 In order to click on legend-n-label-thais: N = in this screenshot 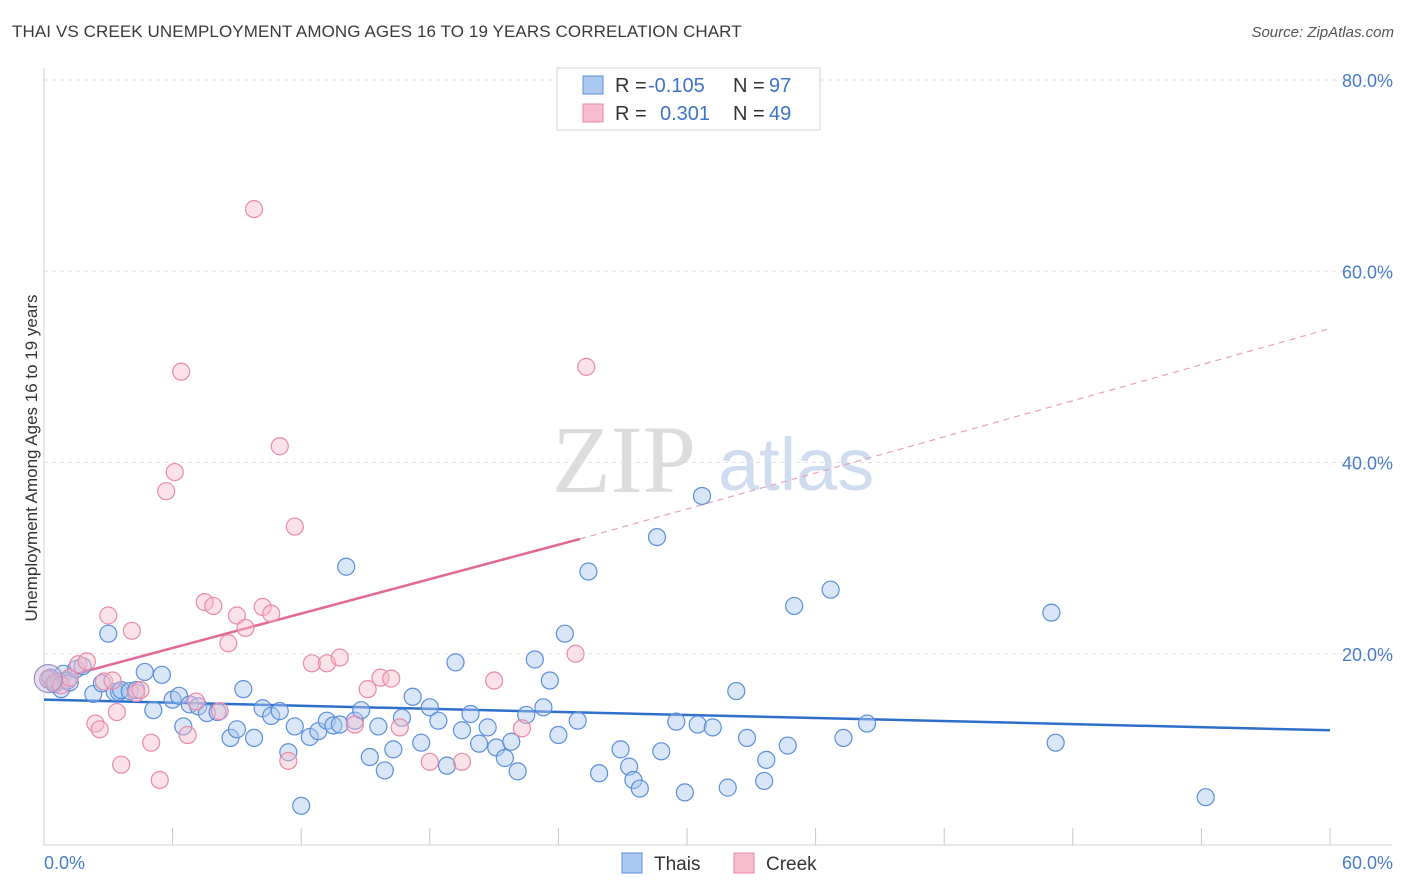, I will do `click(749, 86)`.